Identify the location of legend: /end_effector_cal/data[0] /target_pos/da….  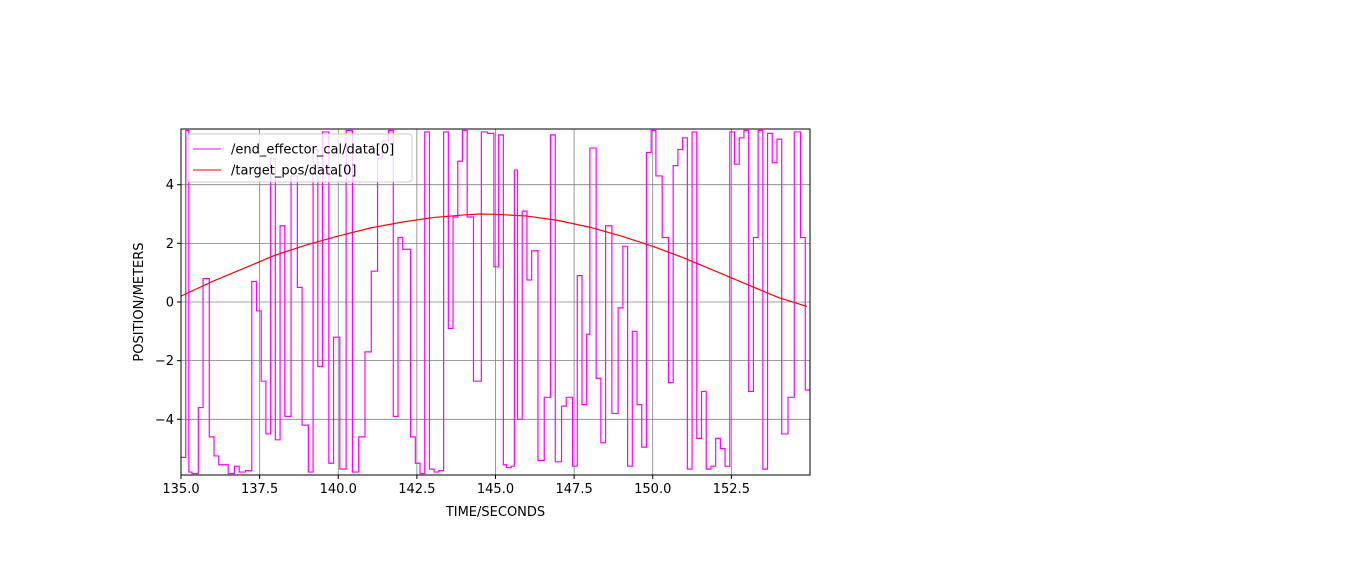
(299, 158).